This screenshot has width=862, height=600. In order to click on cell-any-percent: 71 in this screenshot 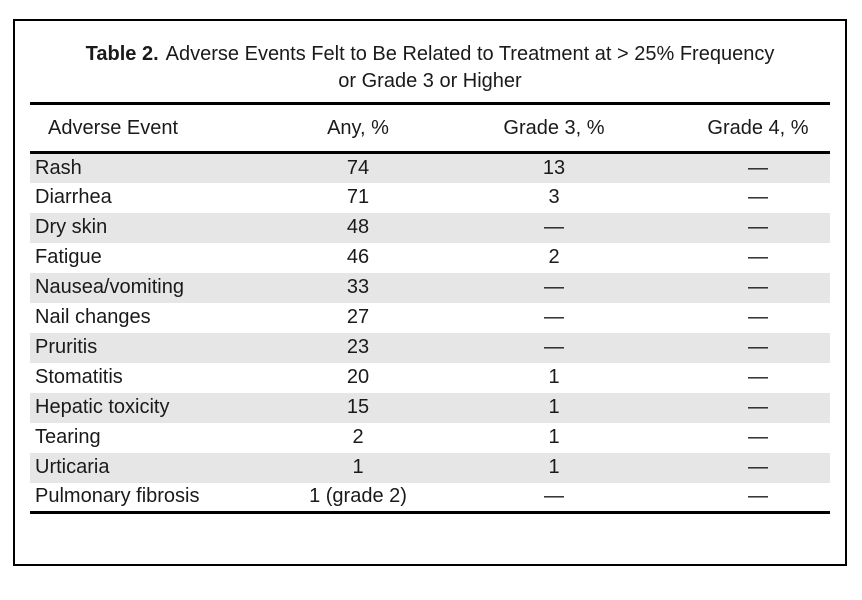, I will do `click(358, 197)`.